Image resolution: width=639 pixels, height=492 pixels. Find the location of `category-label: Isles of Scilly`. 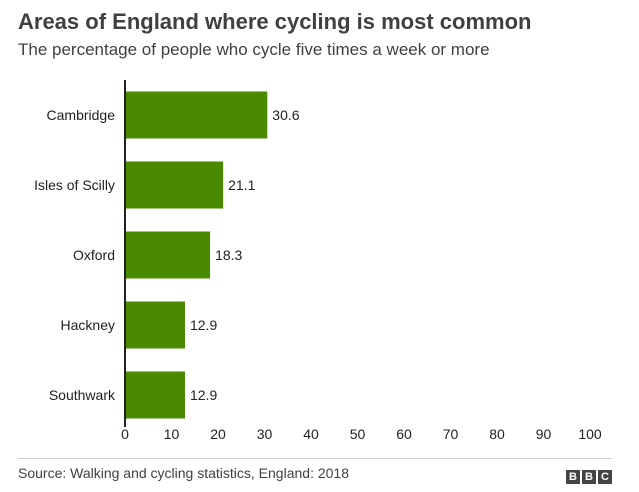

category-label: Isles of Scilly is located at coordinates (74, 185).